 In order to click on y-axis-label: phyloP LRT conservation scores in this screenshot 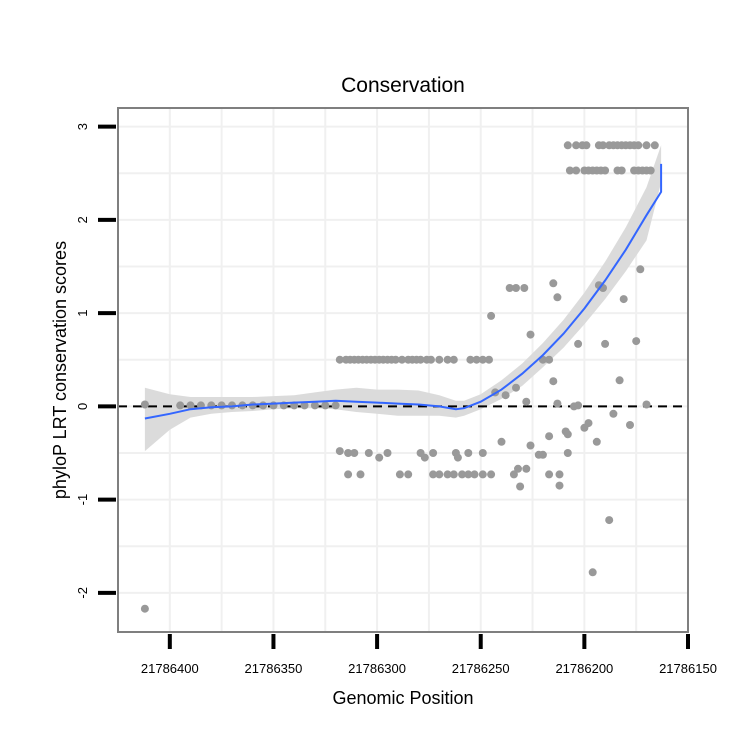, I will do `click(60, 370)`.